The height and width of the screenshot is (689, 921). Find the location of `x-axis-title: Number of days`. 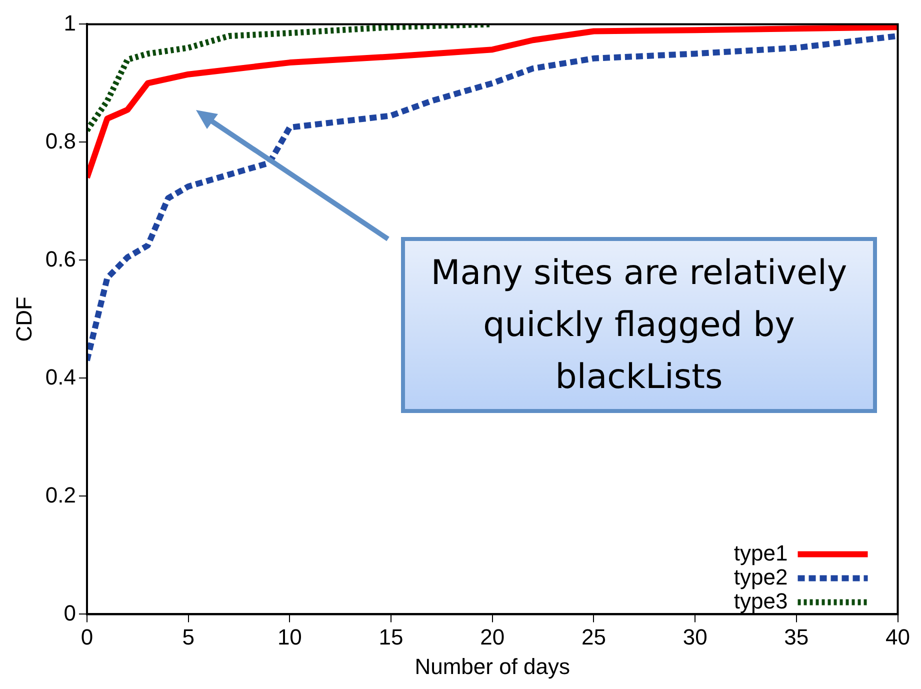

x-axis-title: Number of days is located at coordinates (492, 666).